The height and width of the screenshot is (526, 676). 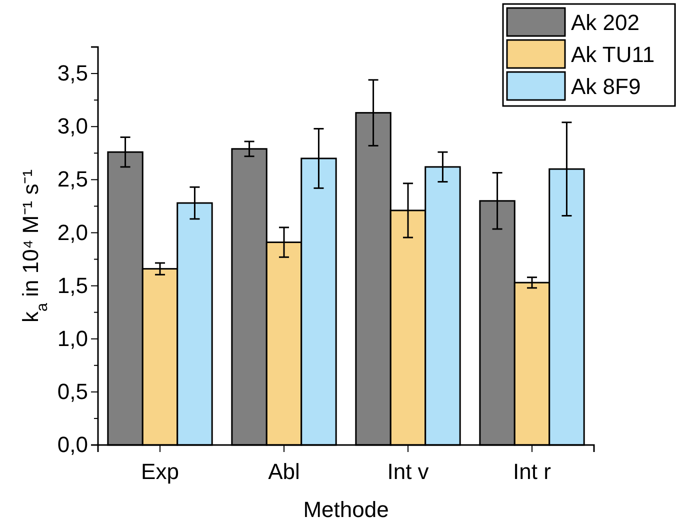 What do you see at coordinates (72, 73) in the screenshot?
I see `y-tick-label: 3,5` at bounding box center [72, 73].